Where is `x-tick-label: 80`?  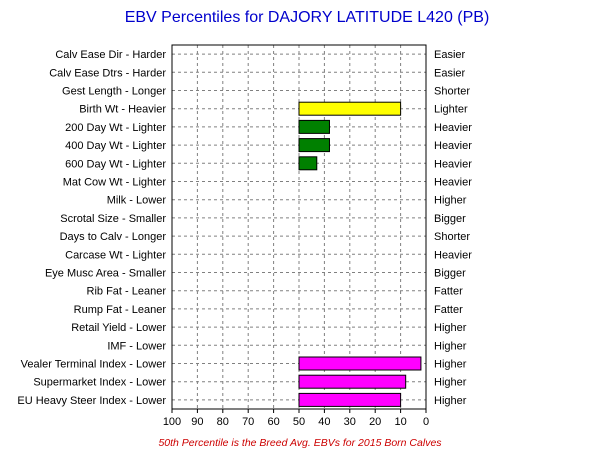 x-tick-label: 80 is located at coordinates (223, 422).